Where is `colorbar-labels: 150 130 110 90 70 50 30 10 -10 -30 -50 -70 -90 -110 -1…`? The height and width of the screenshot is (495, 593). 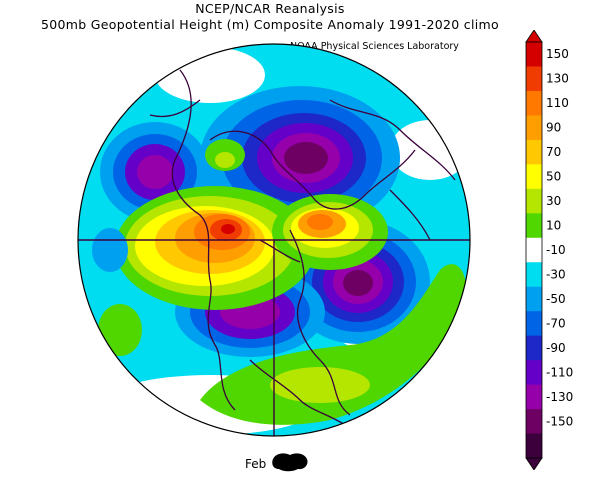
colorbar-labels: 150 130 110 90 70 50 30 10 -10 -30 -50 -70 -90 -110 -1… is located at coordinates (559, 237).